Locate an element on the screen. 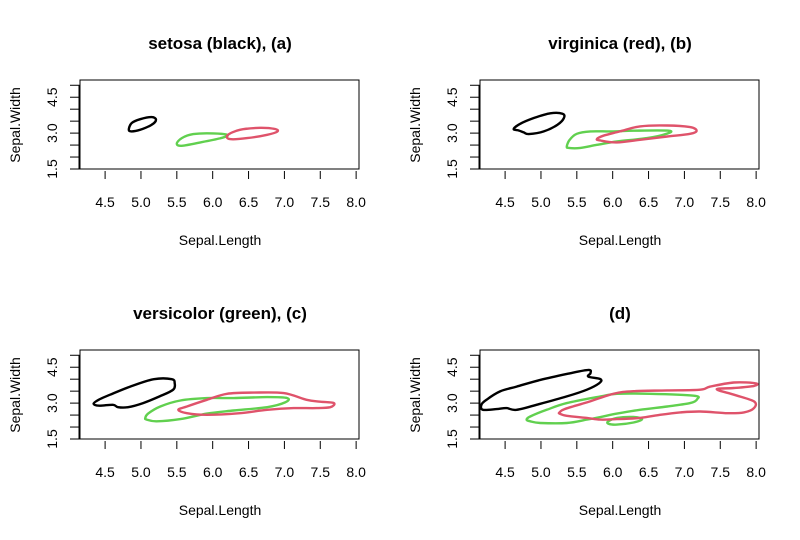 The height and width of the screenshot is (540, 800). panel-title: versicolor (green), (c) is located at coordinates (220, 313).